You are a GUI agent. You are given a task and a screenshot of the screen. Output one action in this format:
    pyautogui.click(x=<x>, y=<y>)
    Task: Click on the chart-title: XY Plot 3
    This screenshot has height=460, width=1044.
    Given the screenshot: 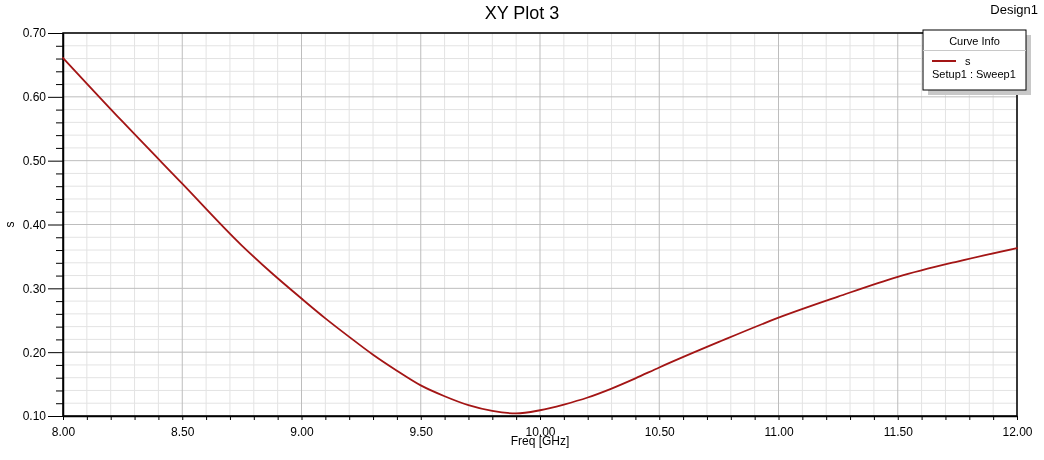 What is the action you would take?
    pyautogui.click(x=522, y=13)
    